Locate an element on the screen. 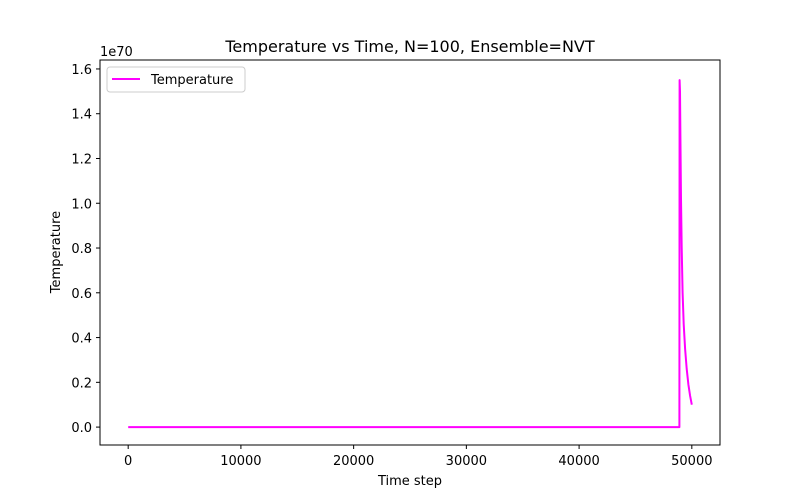 The image size is (800, 500). y-tick-label: 1.4 is located at coordinates (81, 115).